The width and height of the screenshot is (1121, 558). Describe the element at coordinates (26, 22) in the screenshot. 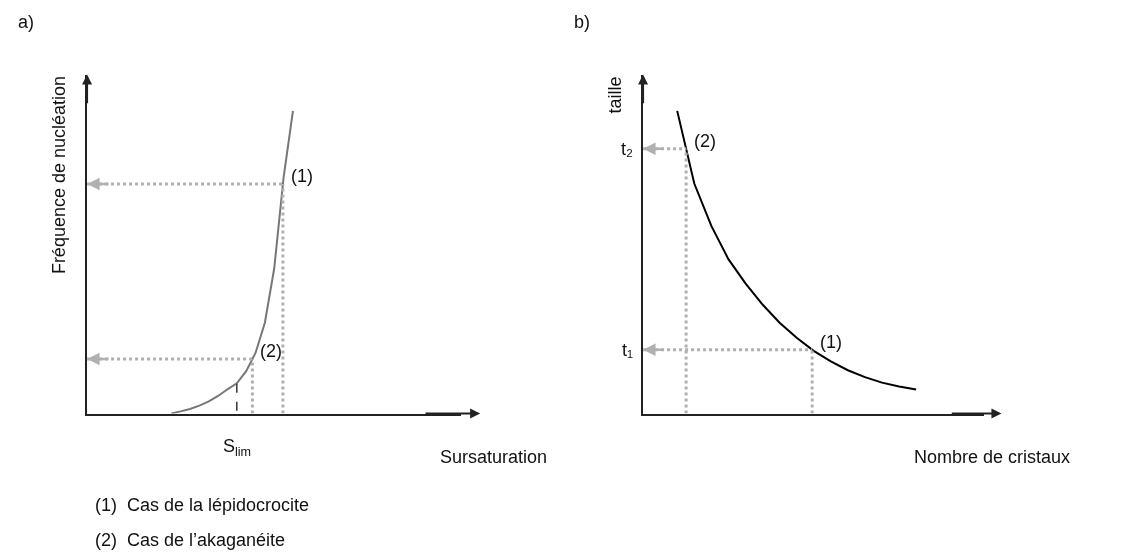

I see `chart-title: a)` at that location.